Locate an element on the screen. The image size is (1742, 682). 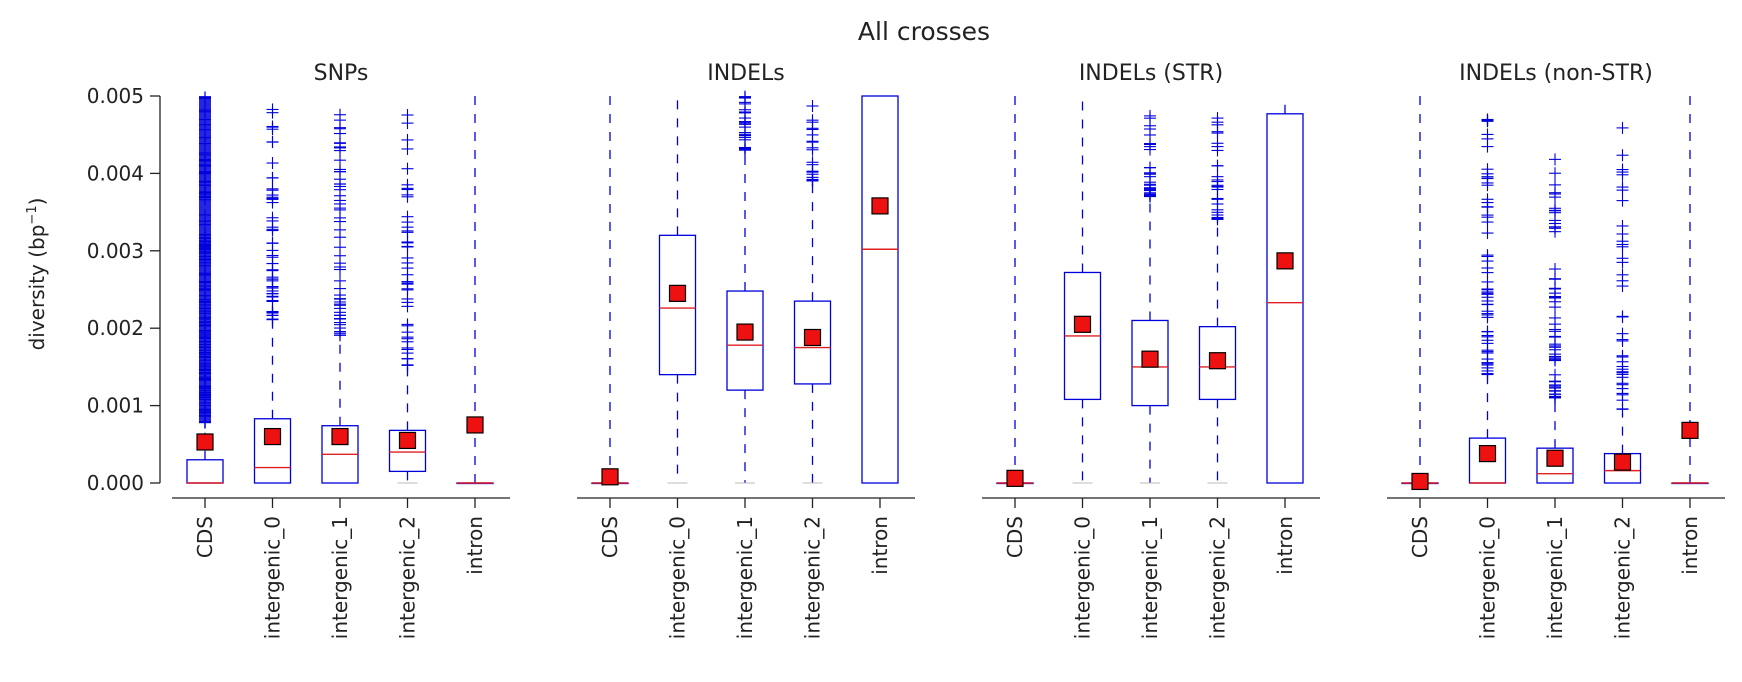
y-tick-label: 0.000 is located at coordinates (115, 483).